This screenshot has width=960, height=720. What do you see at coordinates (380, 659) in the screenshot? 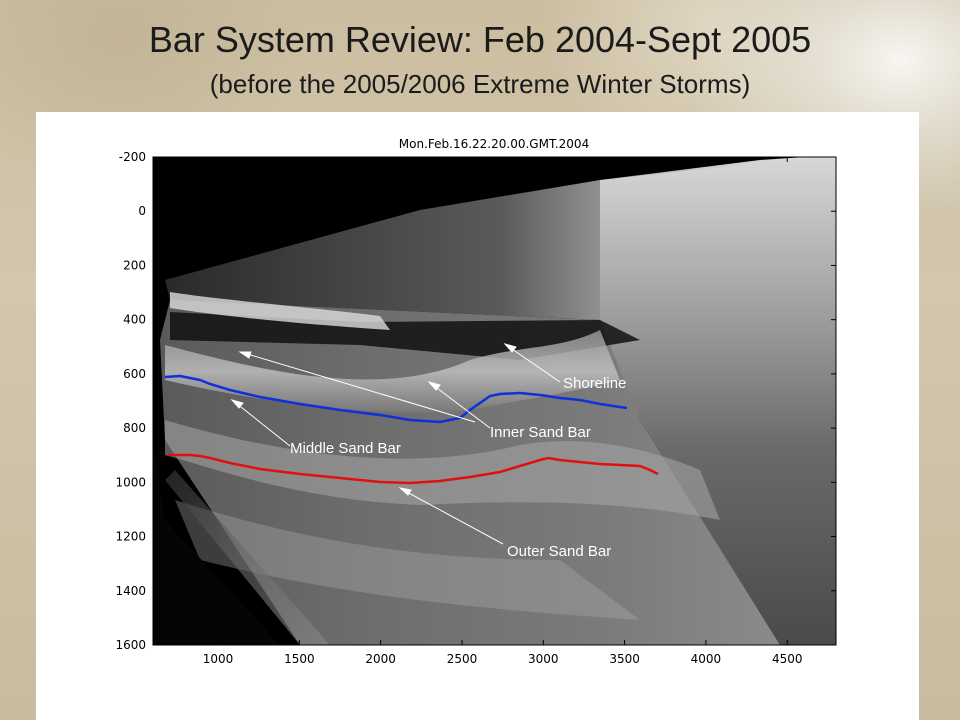
I see `x-tick-label: 2000` at bounding box center [380, 659].